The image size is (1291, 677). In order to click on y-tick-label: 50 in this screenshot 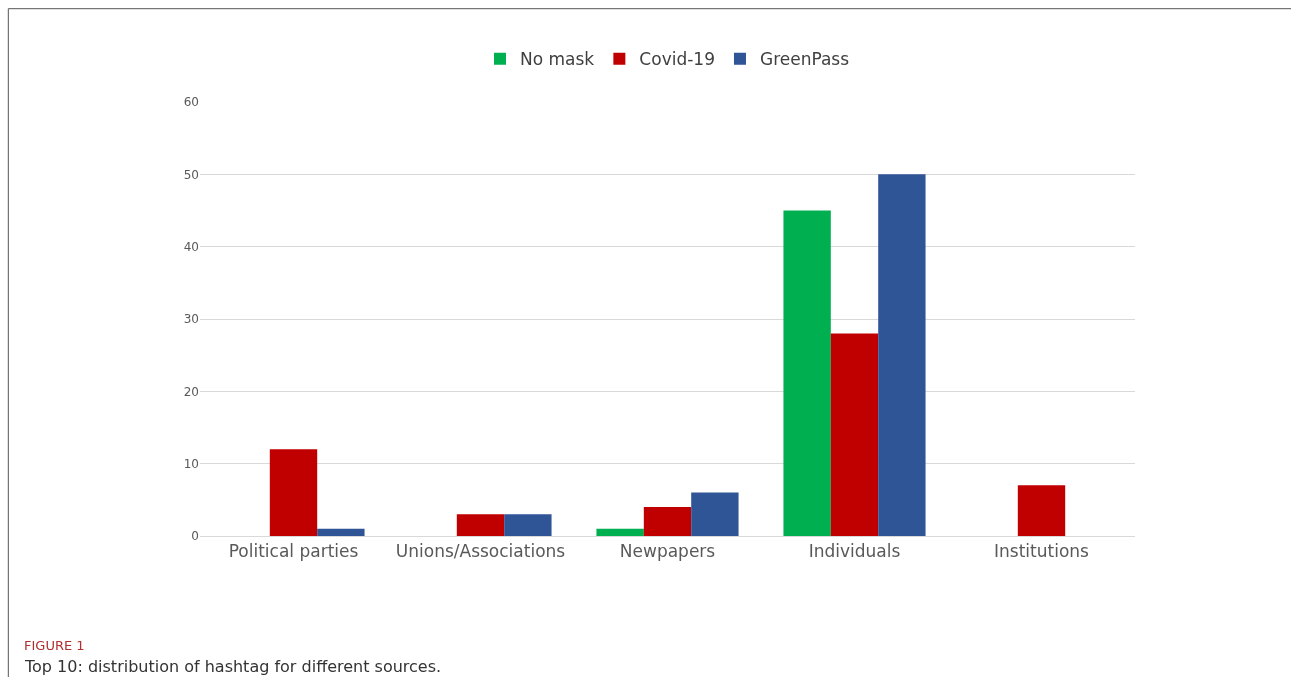, I will do `click(191, 174)`.